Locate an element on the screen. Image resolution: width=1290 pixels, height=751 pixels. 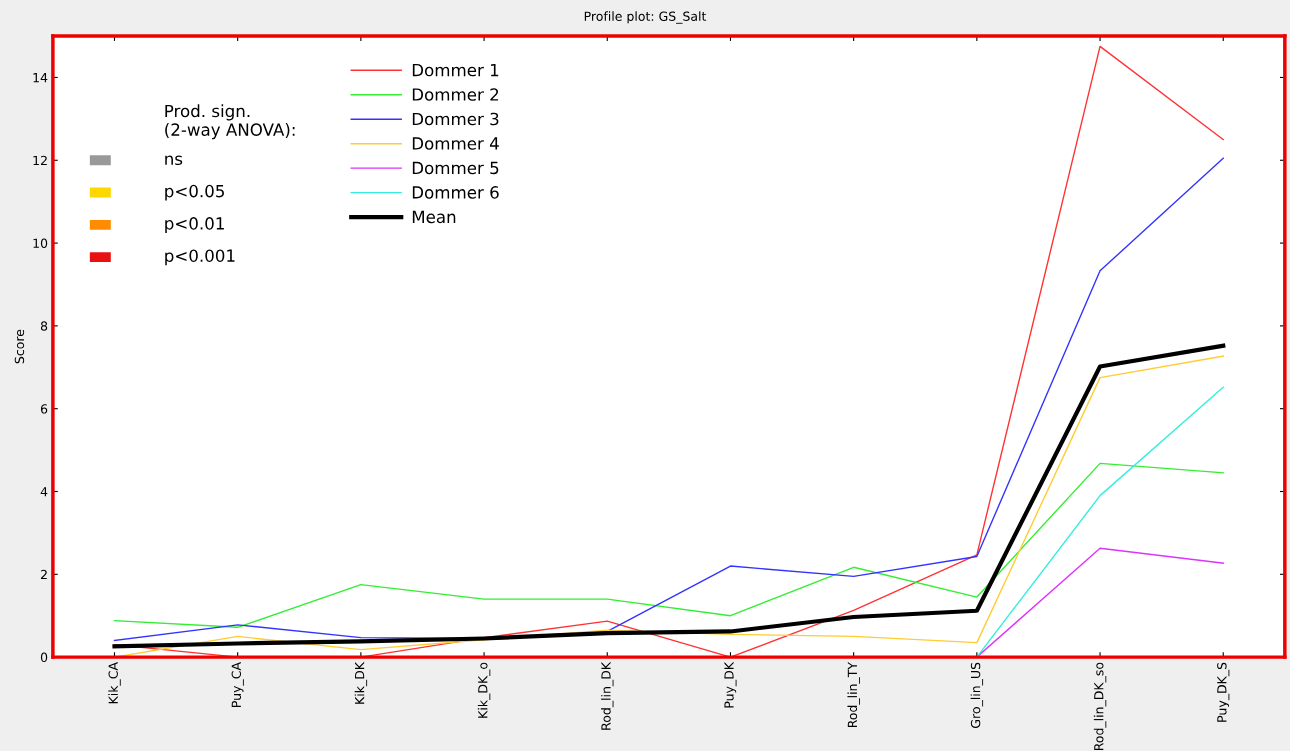
legend-label: Dommer 4 is located at coordinates (455, 143).